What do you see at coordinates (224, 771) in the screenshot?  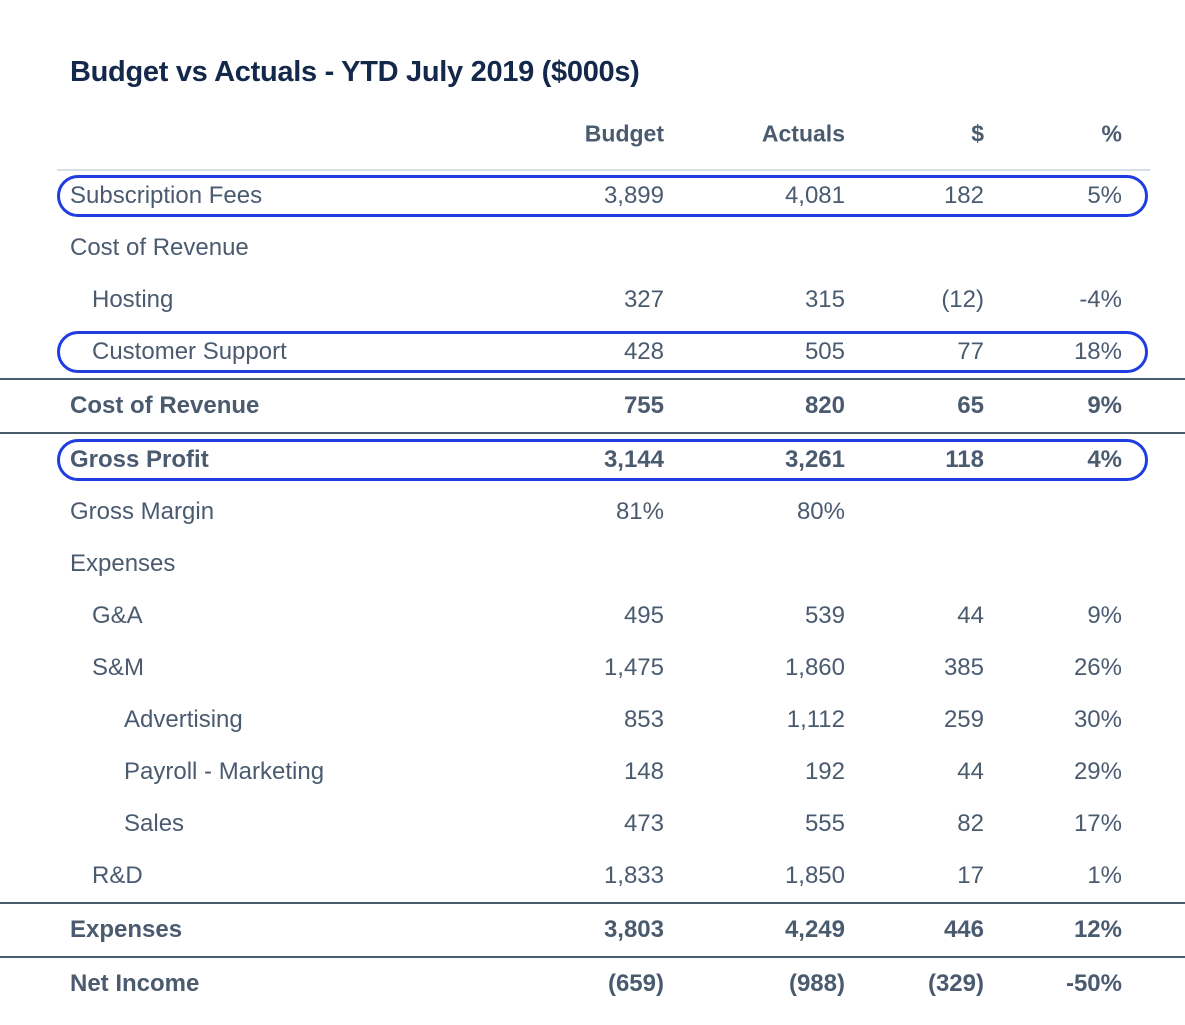 I see `row-label: Payroll - Marketing` at bounding box center [224, 771].